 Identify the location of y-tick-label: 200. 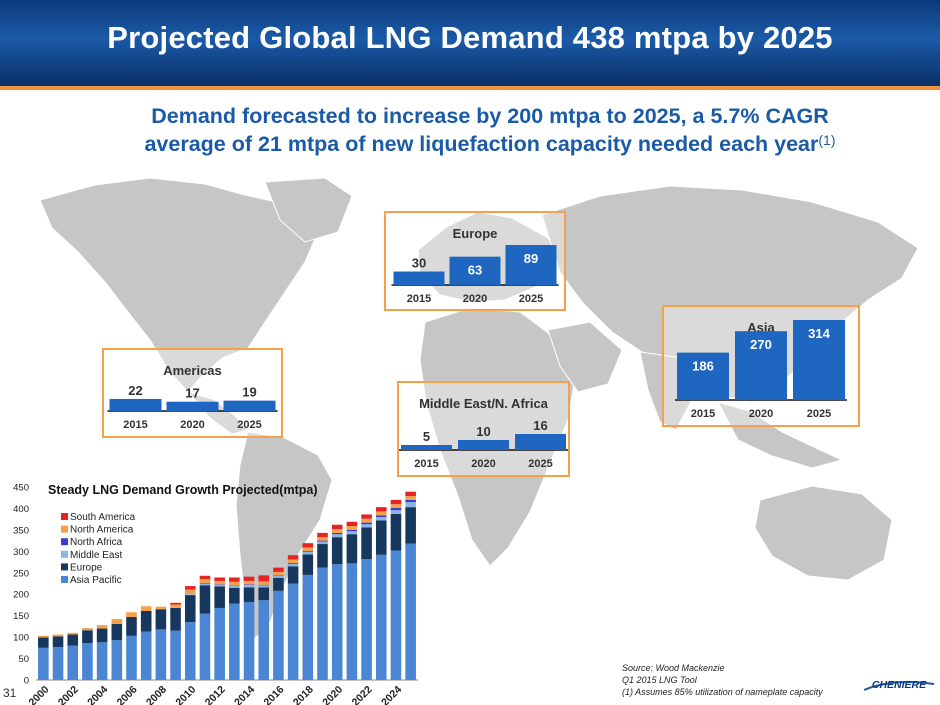
(21, 595).